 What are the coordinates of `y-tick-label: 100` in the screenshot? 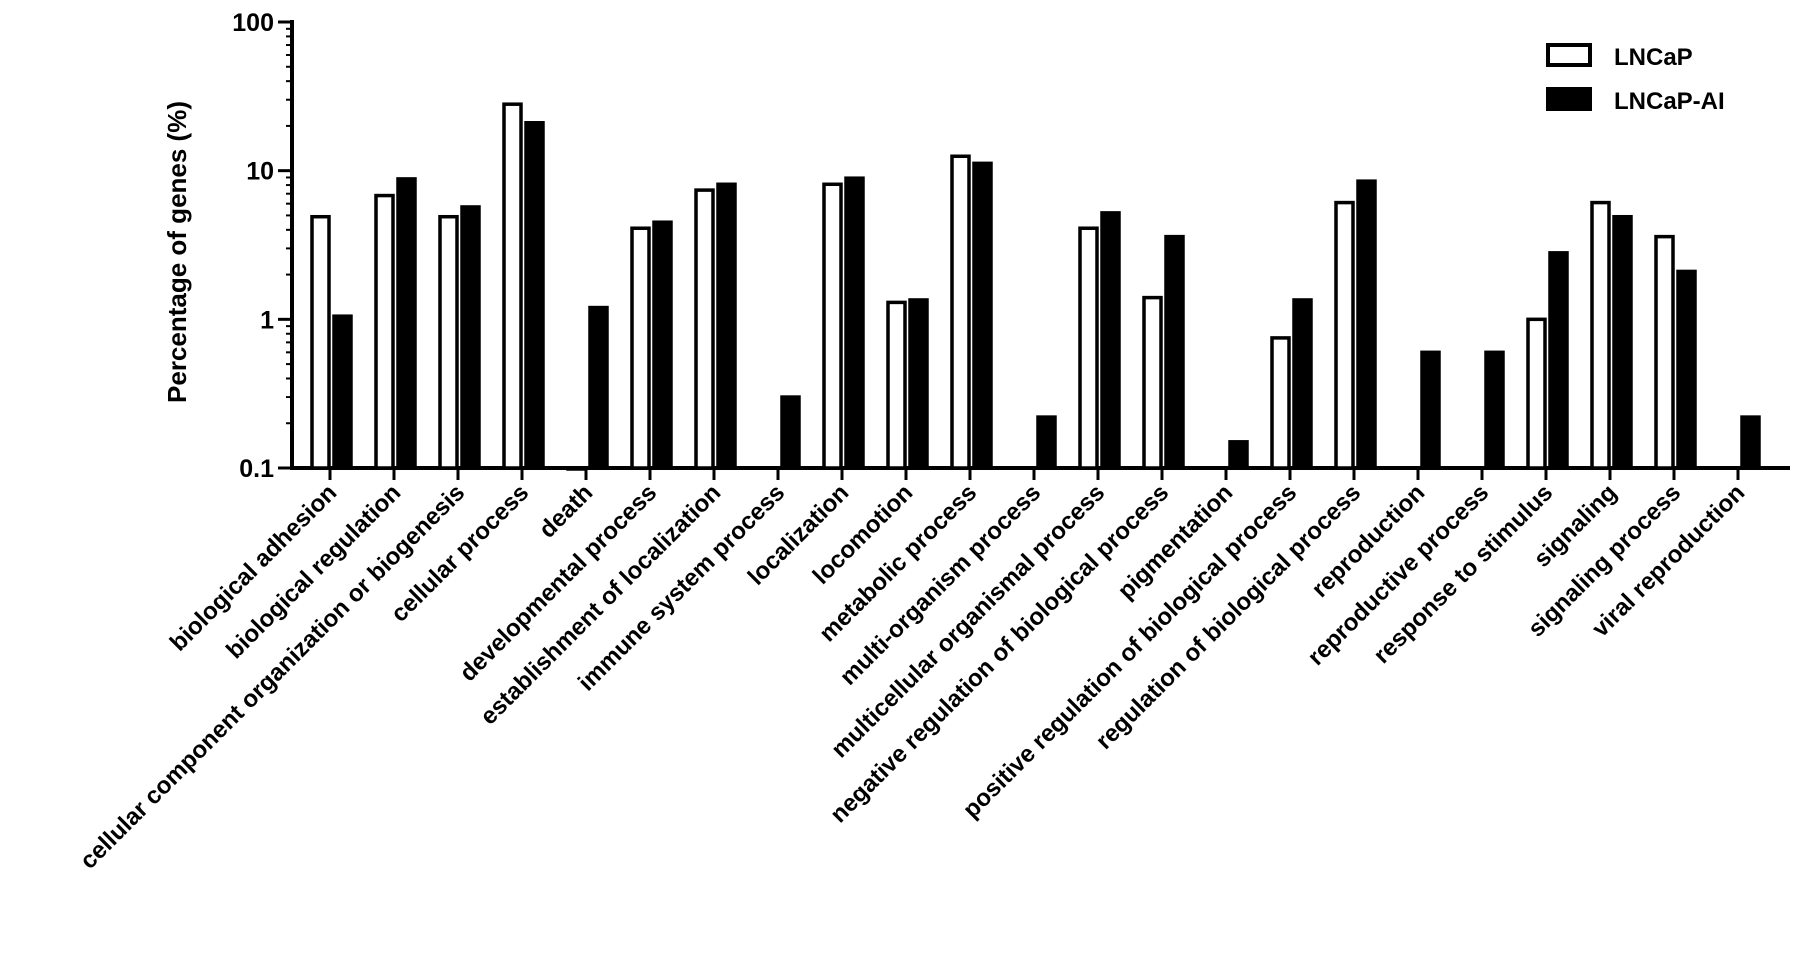 It's located at (253, 23).